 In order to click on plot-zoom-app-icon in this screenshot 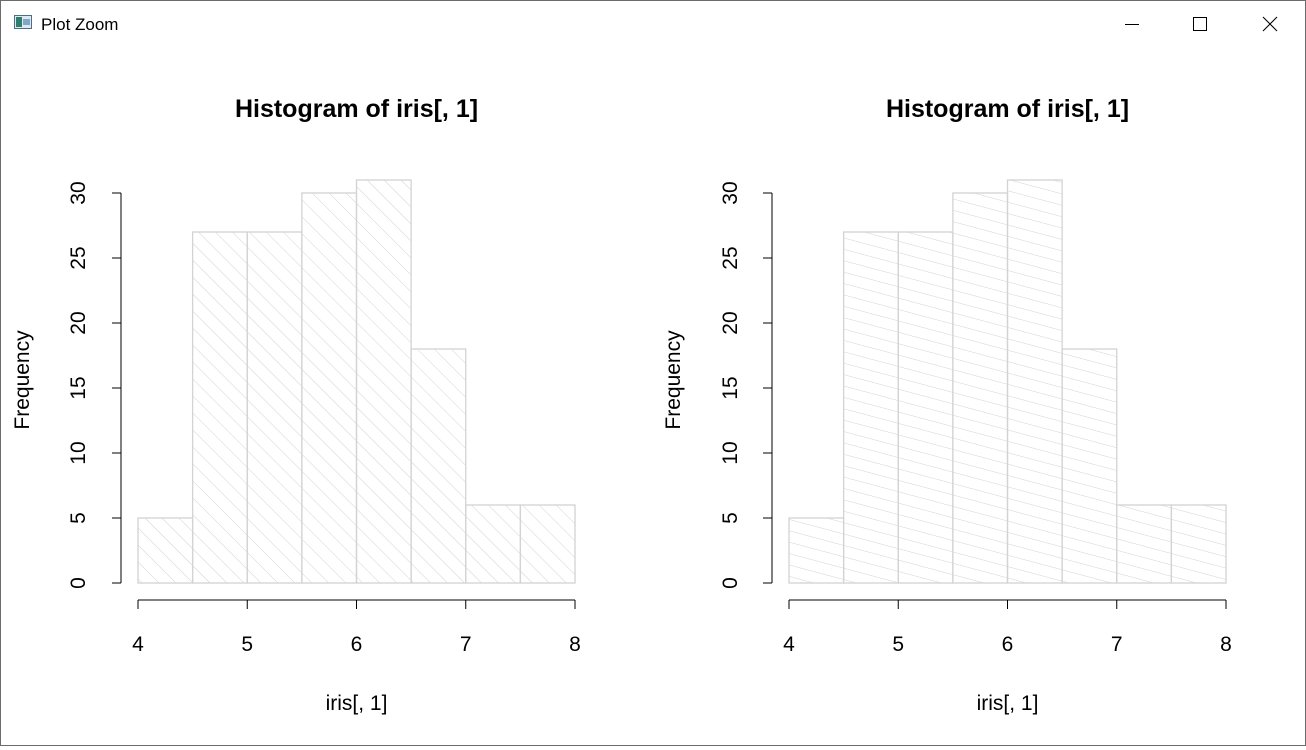, I will do `click(23, 22)`.